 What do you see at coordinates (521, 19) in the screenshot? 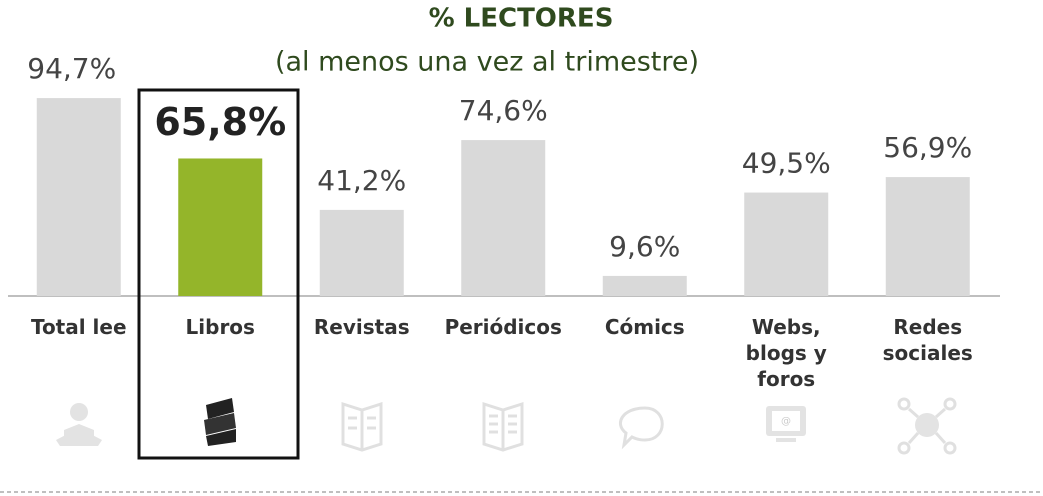
I see `chart-title: % LECTORES` at bounding box center [521, 19].